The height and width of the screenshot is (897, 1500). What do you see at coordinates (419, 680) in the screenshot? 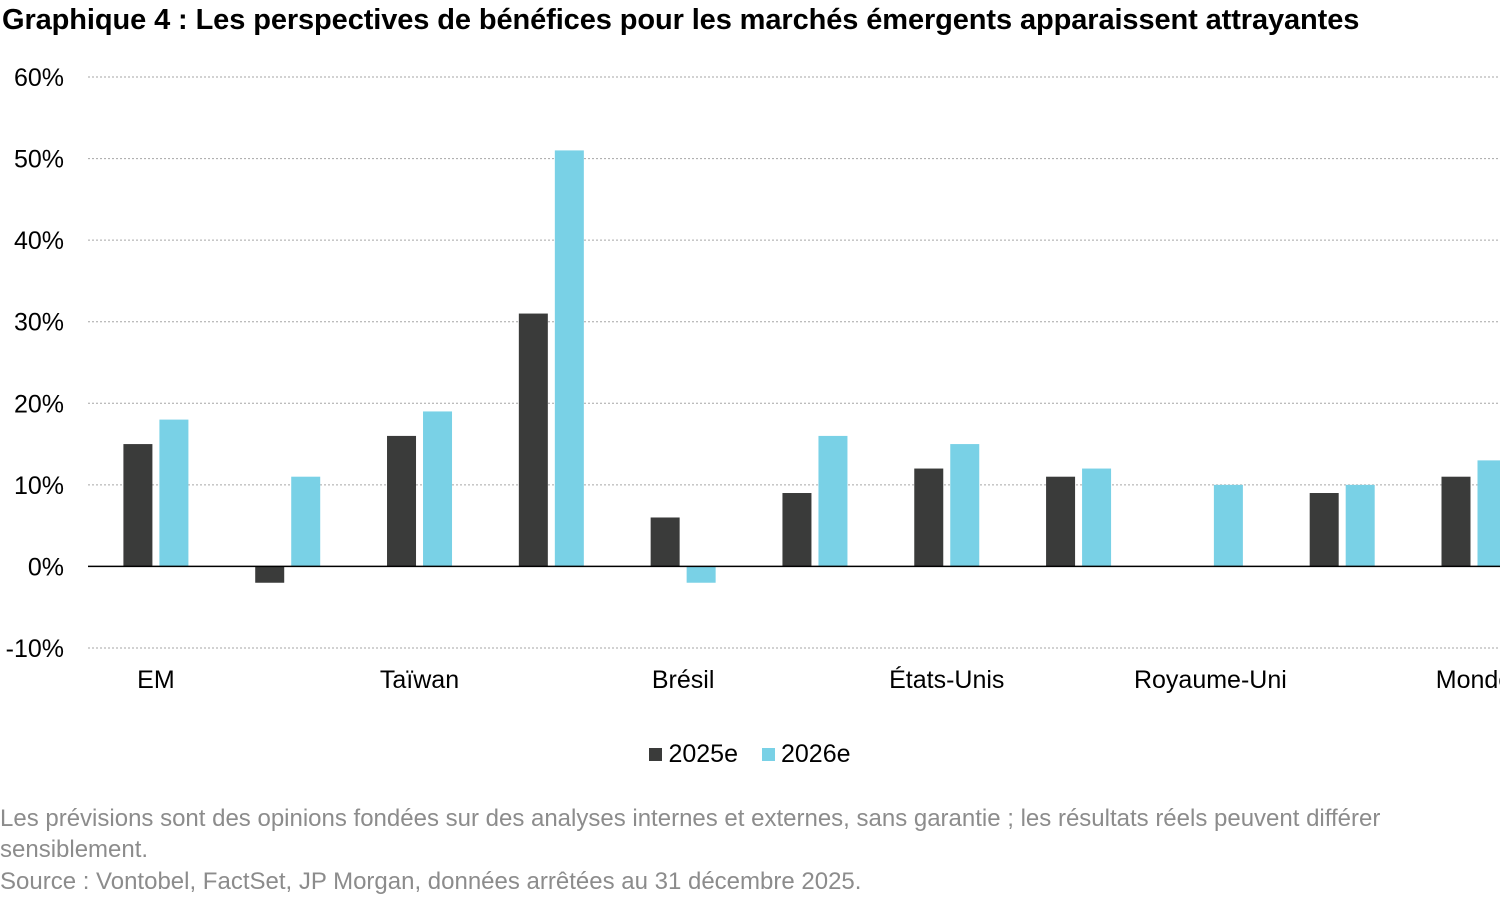
I see `x-tick-label: Taïwan` at bounding box center [419, 680].